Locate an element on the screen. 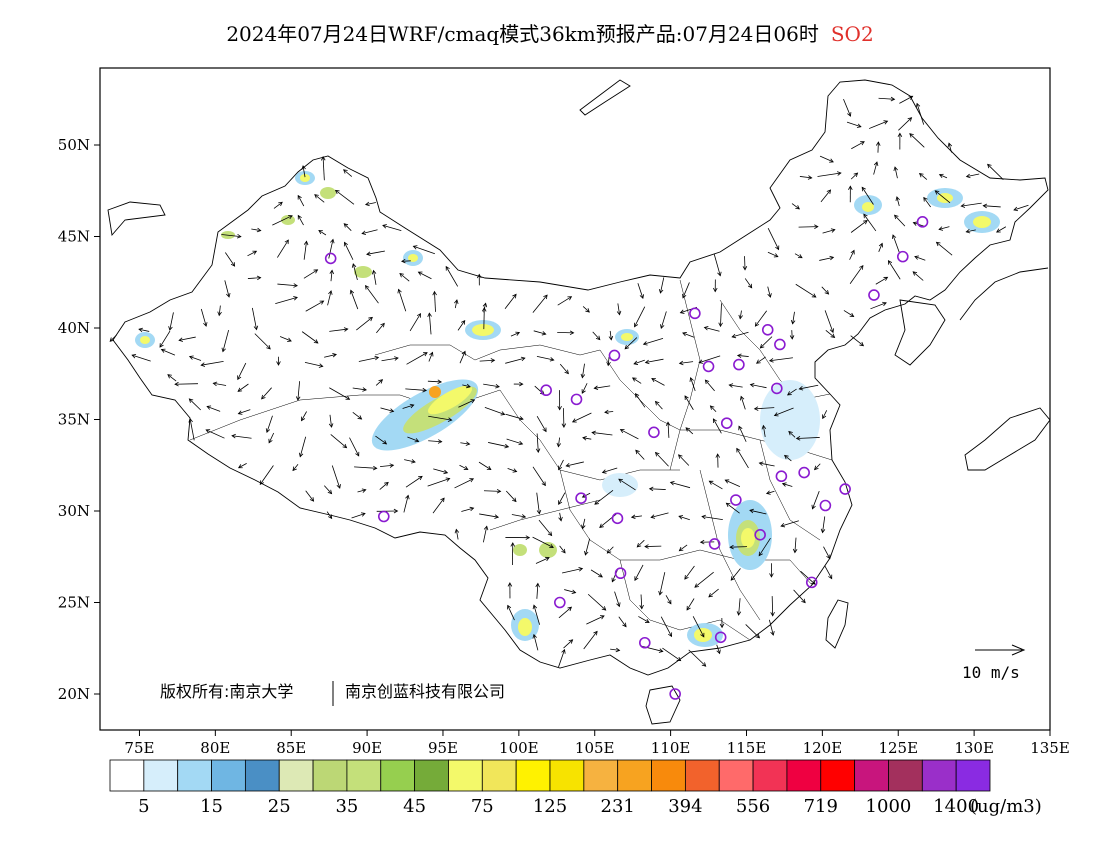  russia-coast is located at coordinates (1004, 294).